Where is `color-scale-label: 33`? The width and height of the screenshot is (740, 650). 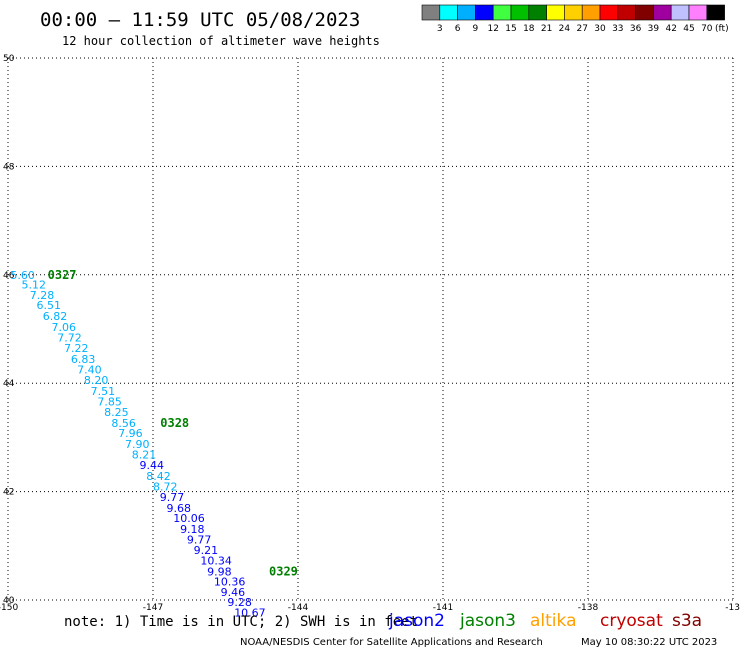 color-scale-label: 33 is located at coordinates (617, 29).